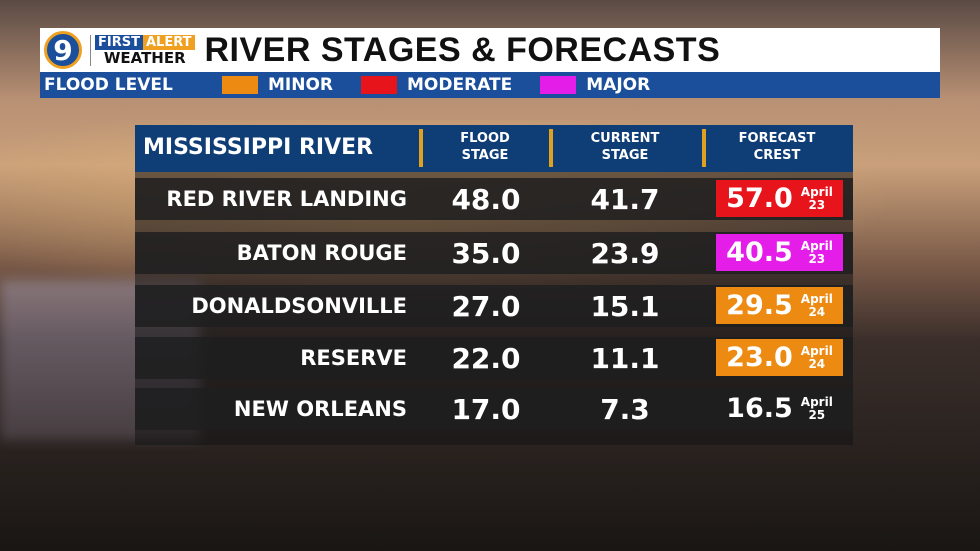 This screenshot has width=980, height=551. What do you see at coordinates (320, 409) in the screenshot?
I see `gauge-name: NEW ORLEANS` at bounding box center [320, 409].